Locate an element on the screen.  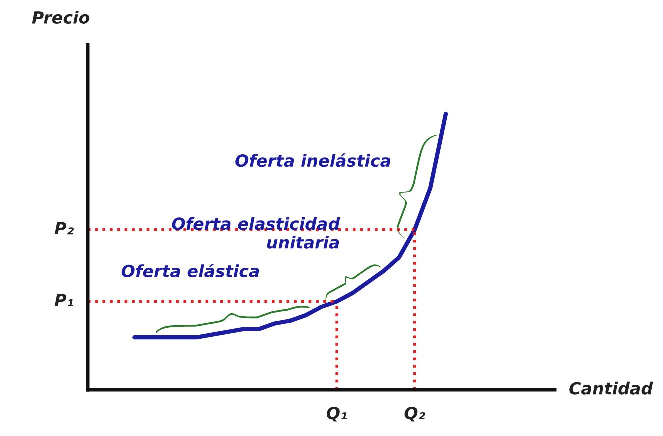
ref-line-label: P₁ is located at coordinates (64, 300).